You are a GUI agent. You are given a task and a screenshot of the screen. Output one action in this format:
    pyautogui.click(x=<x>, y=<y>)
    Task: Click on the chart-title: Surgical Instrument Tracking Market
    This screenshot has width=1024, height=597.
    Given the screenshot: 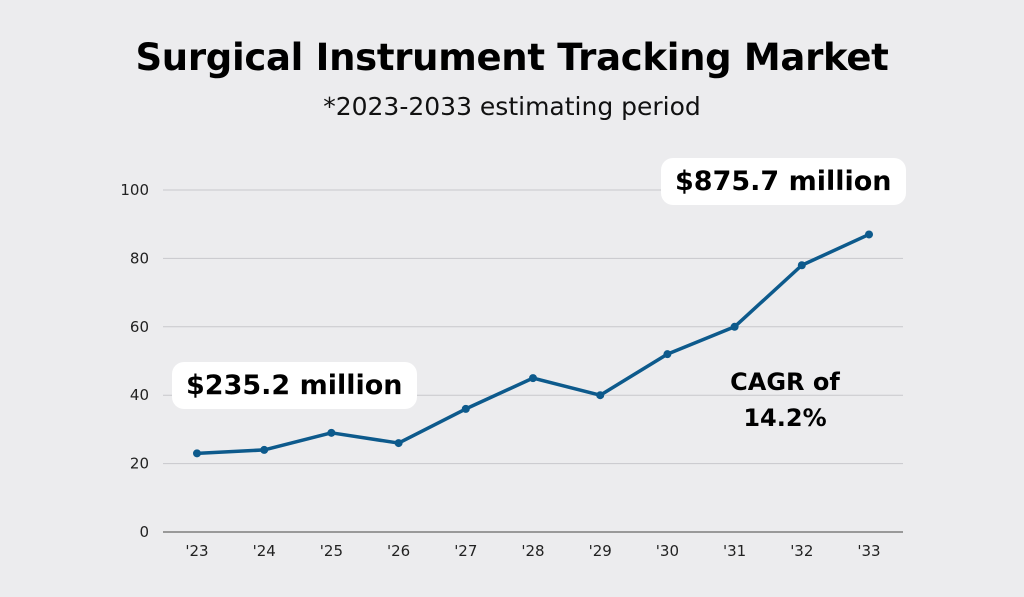 What is the action you would take?
    pyautogui.click(x=512, y=57)
    